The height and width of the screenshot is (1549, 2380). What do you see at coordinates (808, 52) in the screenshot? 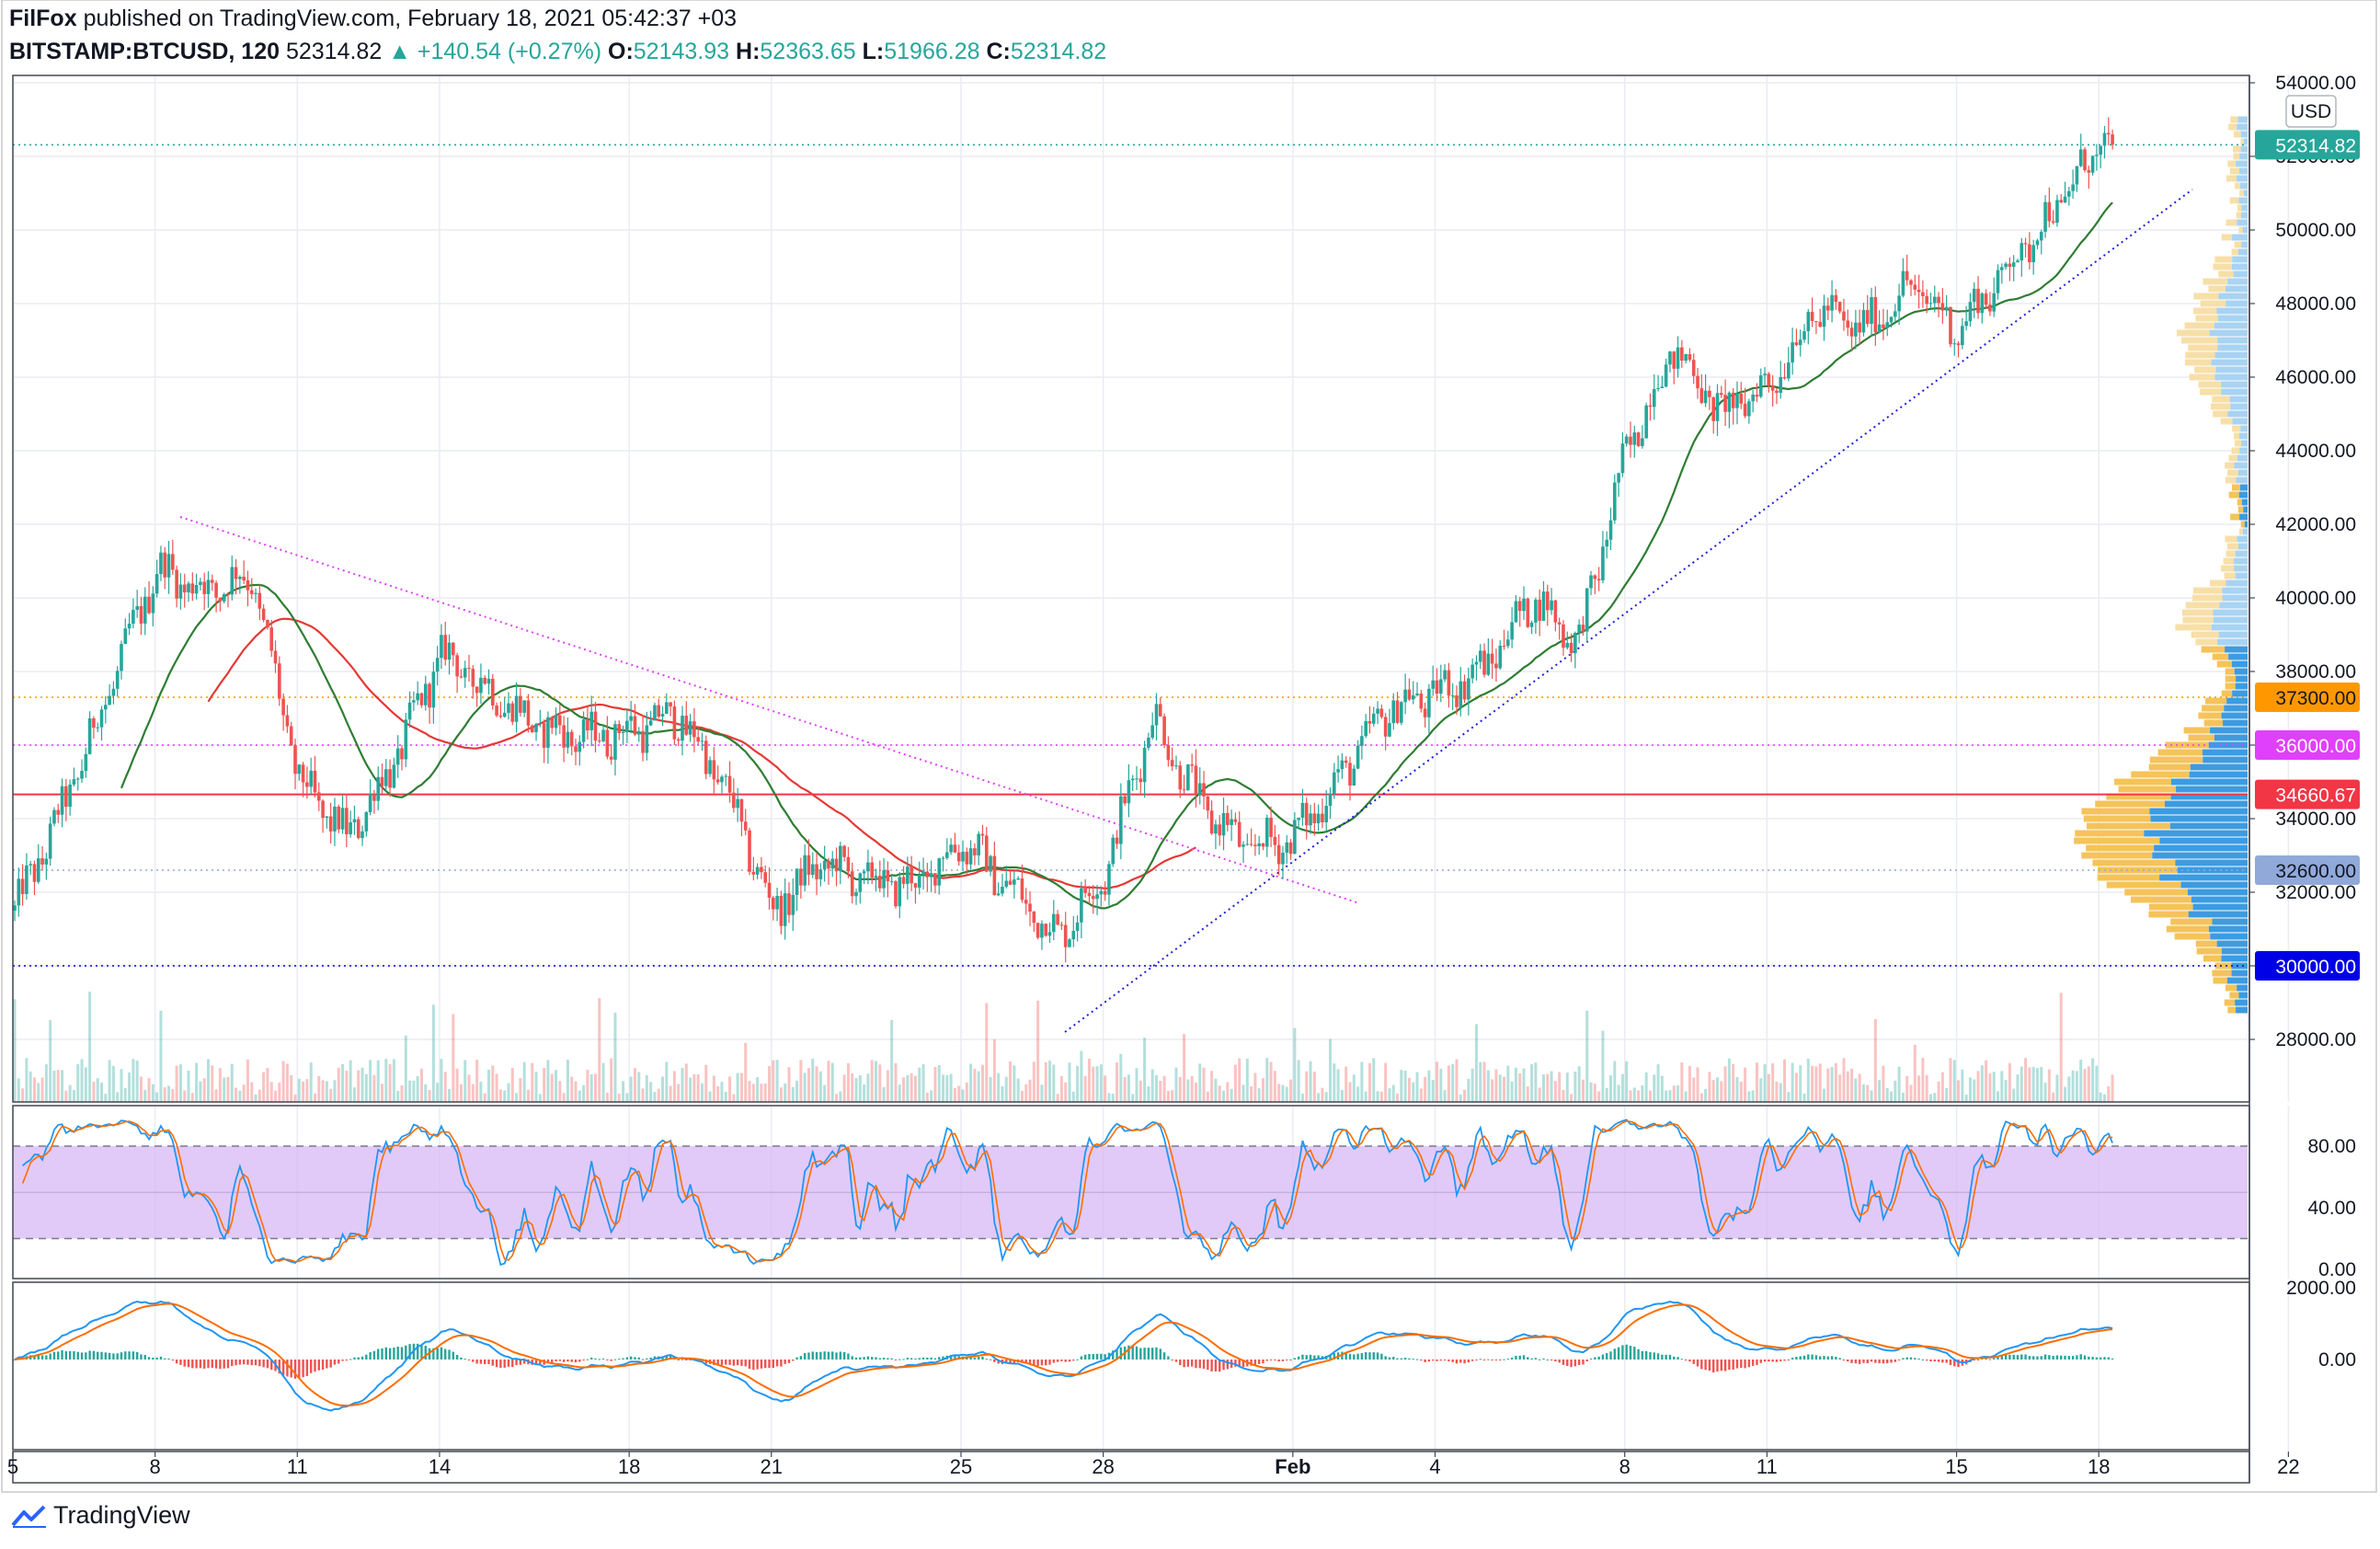
I see `high-value: 52363.65` at bounding box center [808, 52].